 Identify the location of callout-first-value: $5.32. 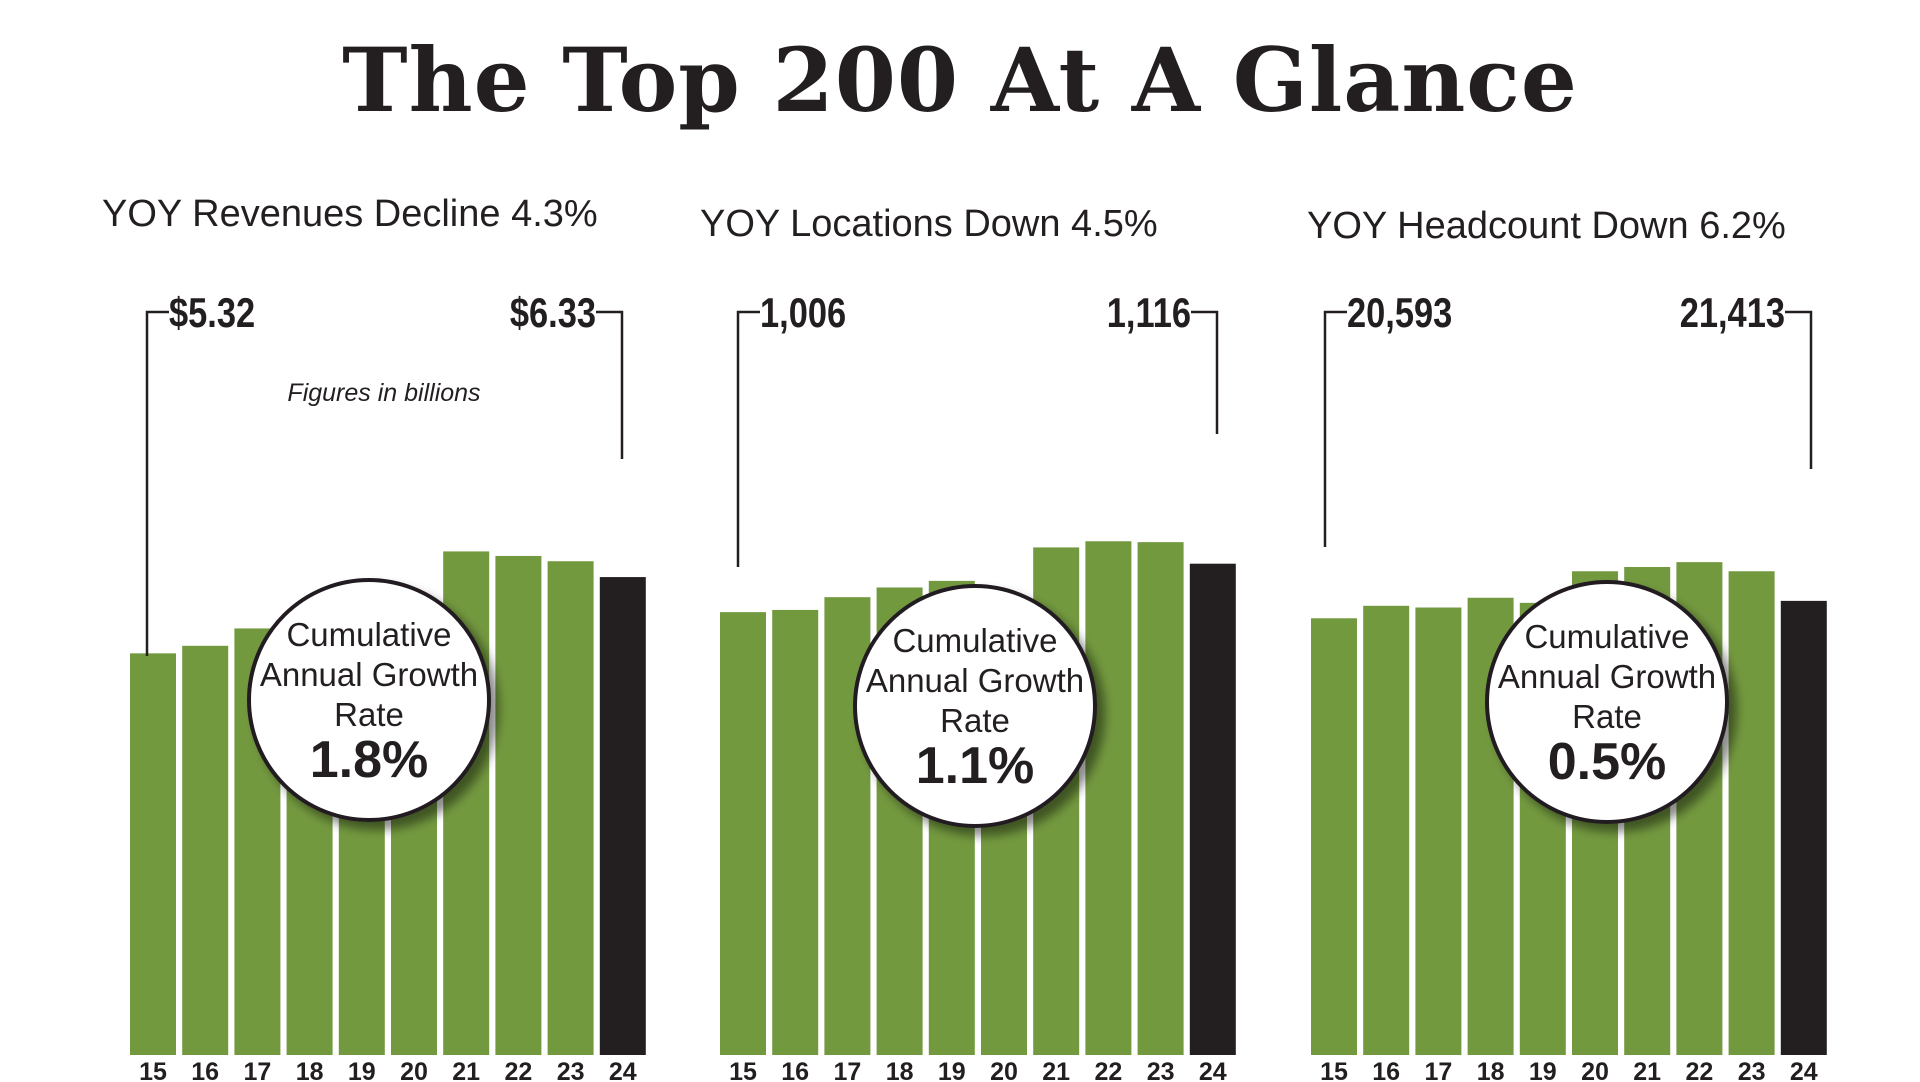
(212, 313).